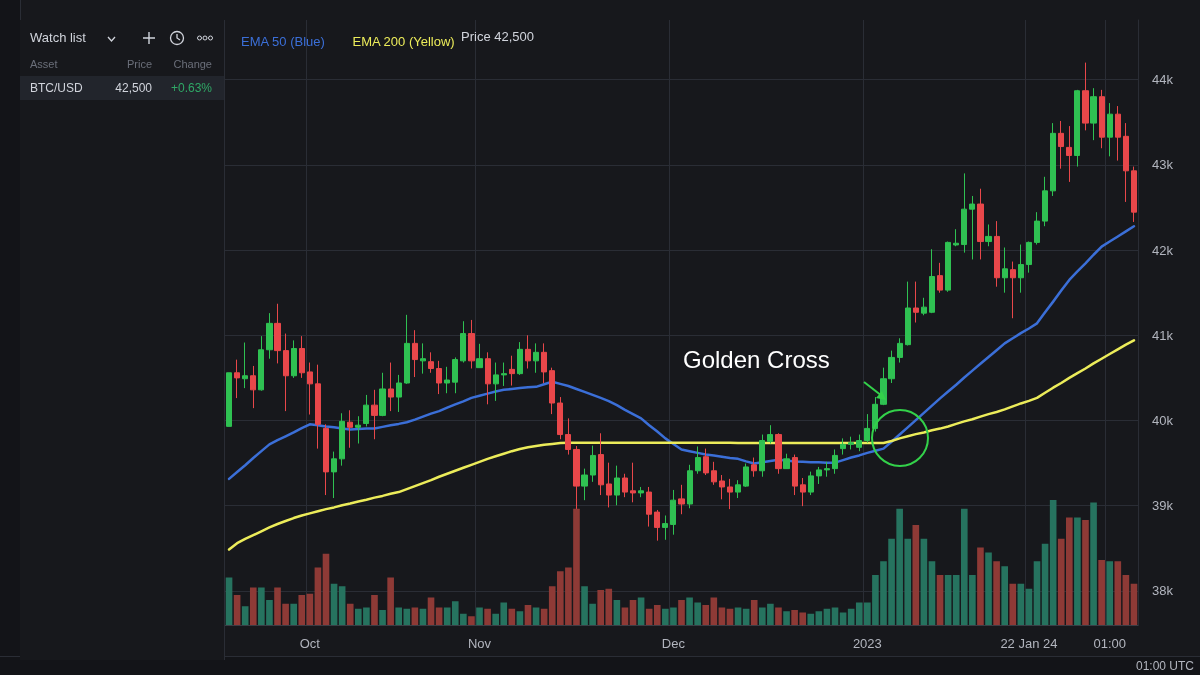  Describe the element at coordinates (1163, 591) in the screenshot. I see `y-tick-label: 38k` at that location.